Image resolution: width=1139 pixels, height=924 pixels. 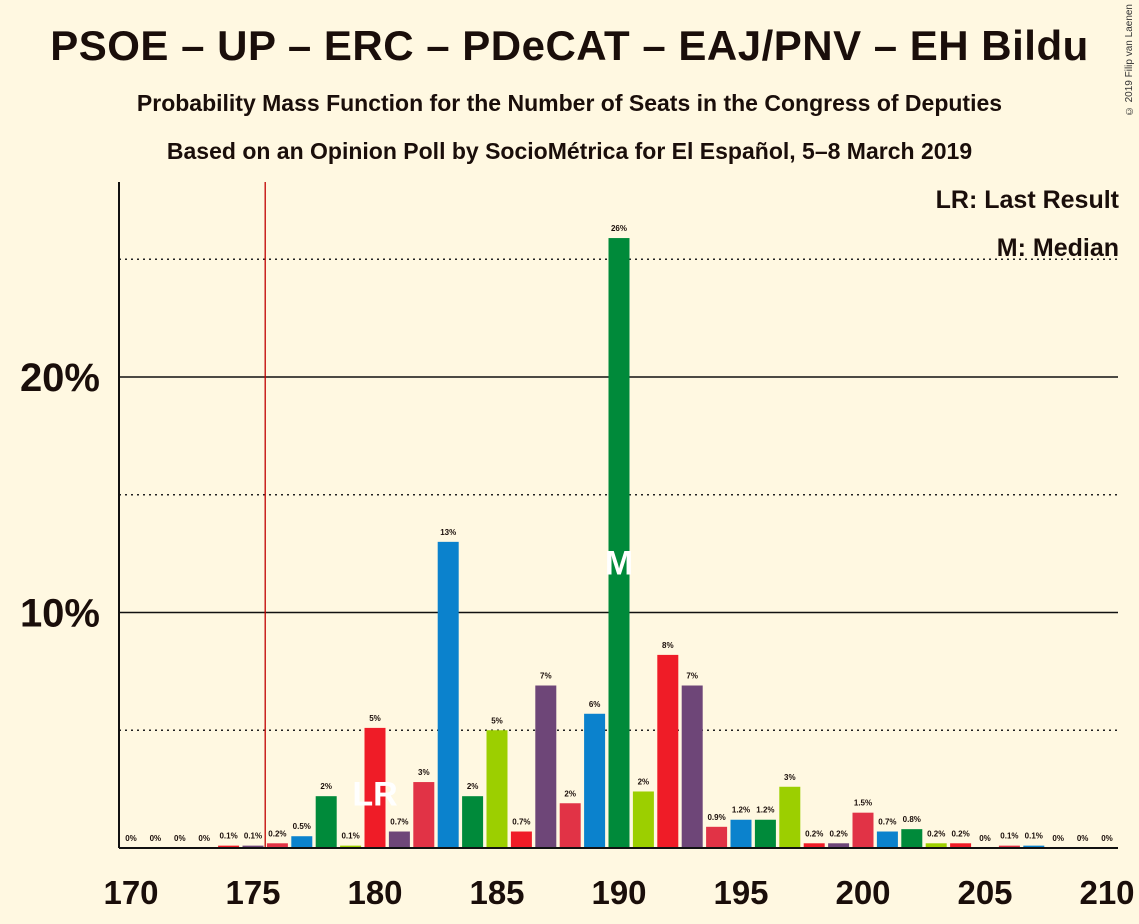 What do you see at coordinates (863, 803) in the screenshot?
I see `bar-value-label: 1.5%` at bounding box center [863, 803].